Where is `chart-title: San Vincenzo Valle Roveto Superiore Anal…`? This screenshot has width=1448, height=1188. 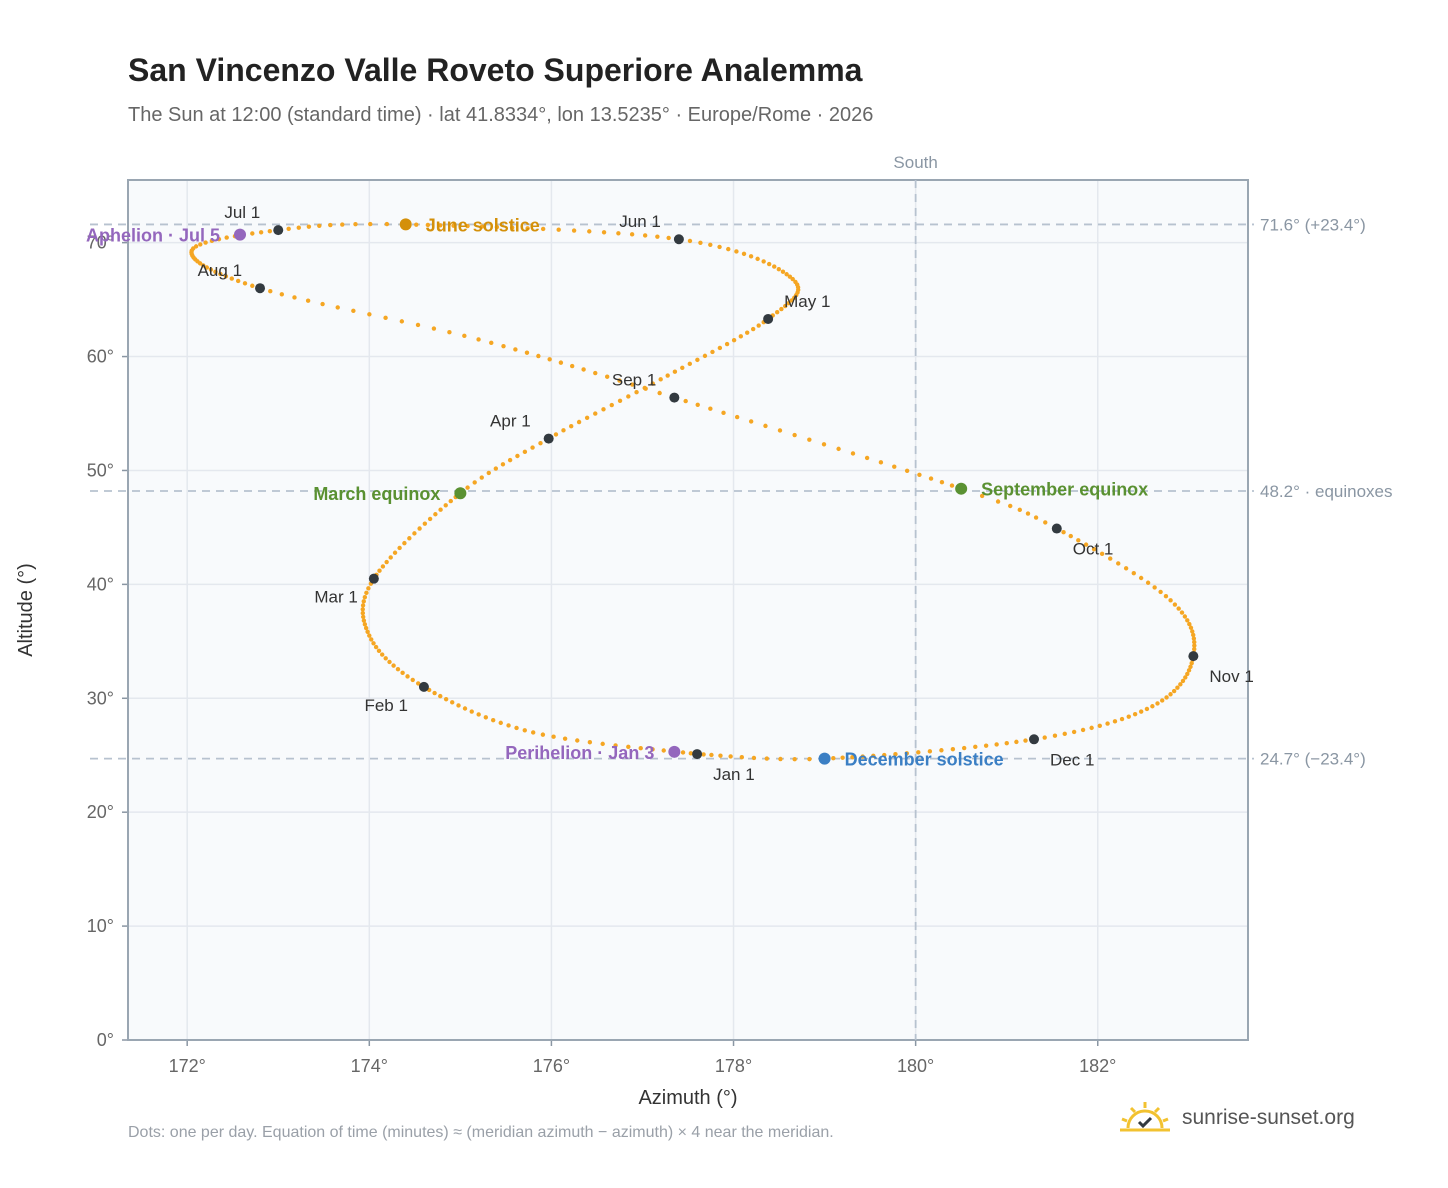
chart-title: San Vincenzo Valle Roveto Superiore Anal… is located at coordinates (495, 70).